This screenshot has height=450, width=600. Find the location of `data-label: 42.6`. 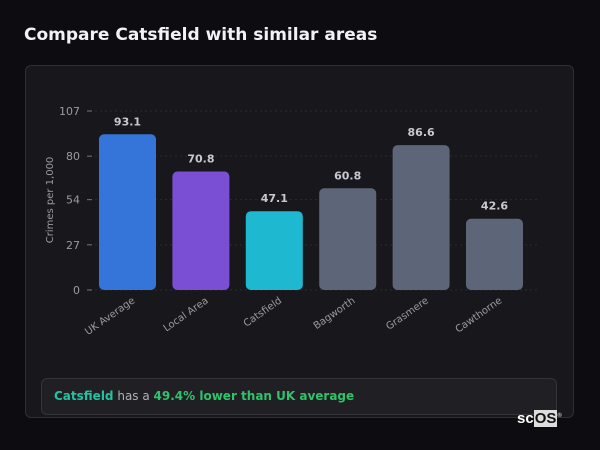

data-label: 42.6 is located at coordinates (494, 206).